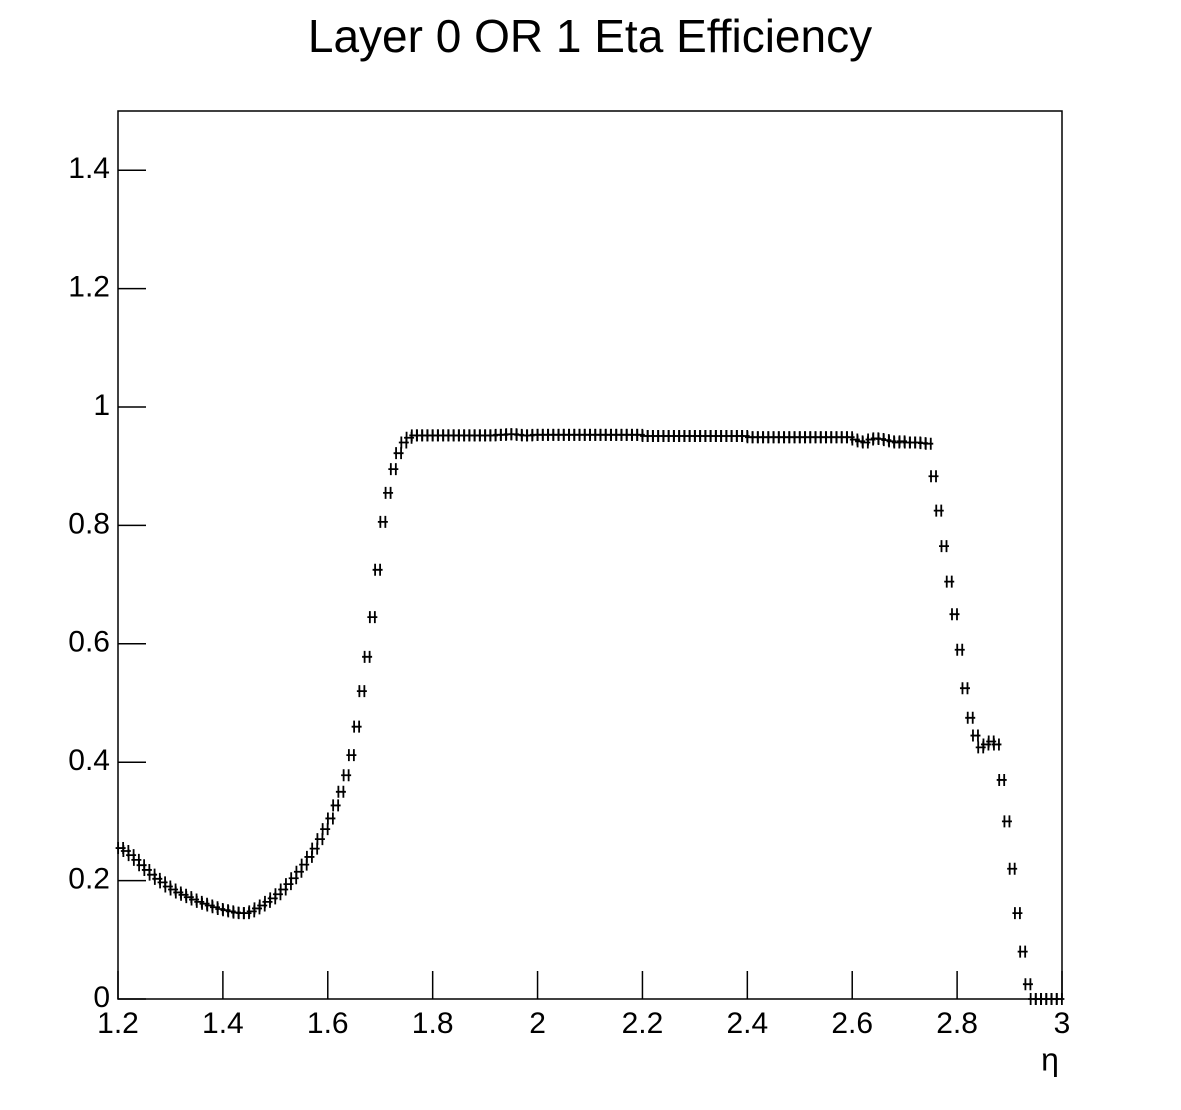  Describe the element at coordinates (747, 1023) in the screenshot. I see `x-tick-label: 2.4` at that location.